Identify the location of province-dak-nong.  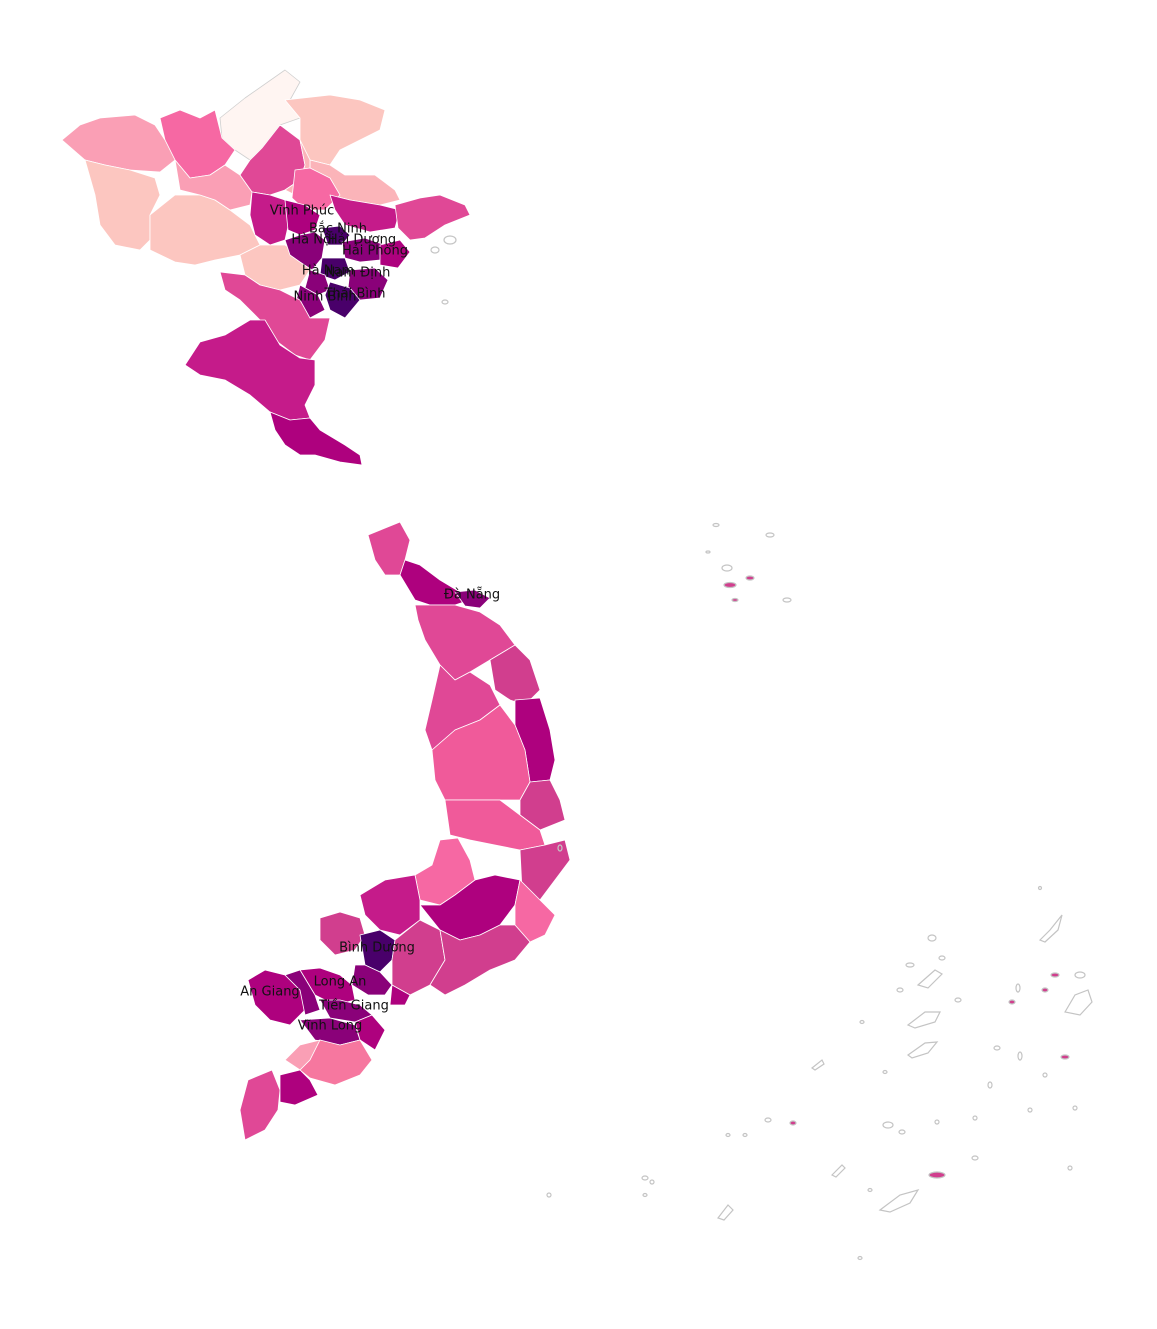
(445, 871).